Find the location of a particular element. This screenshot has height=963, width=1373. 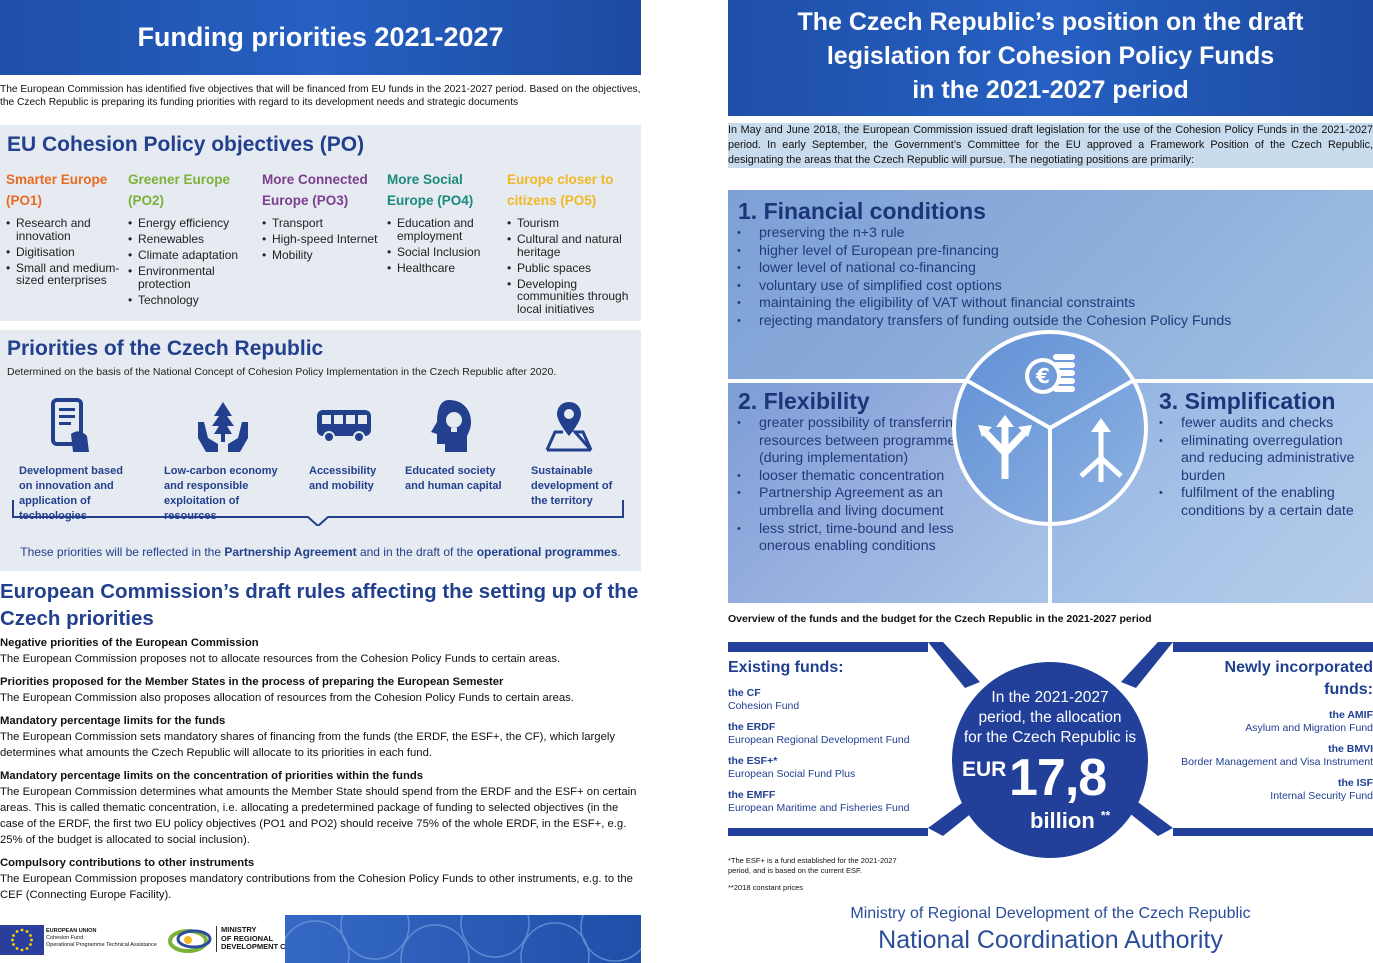

converge-arrows-icon is located at coordinates (1101, 450).